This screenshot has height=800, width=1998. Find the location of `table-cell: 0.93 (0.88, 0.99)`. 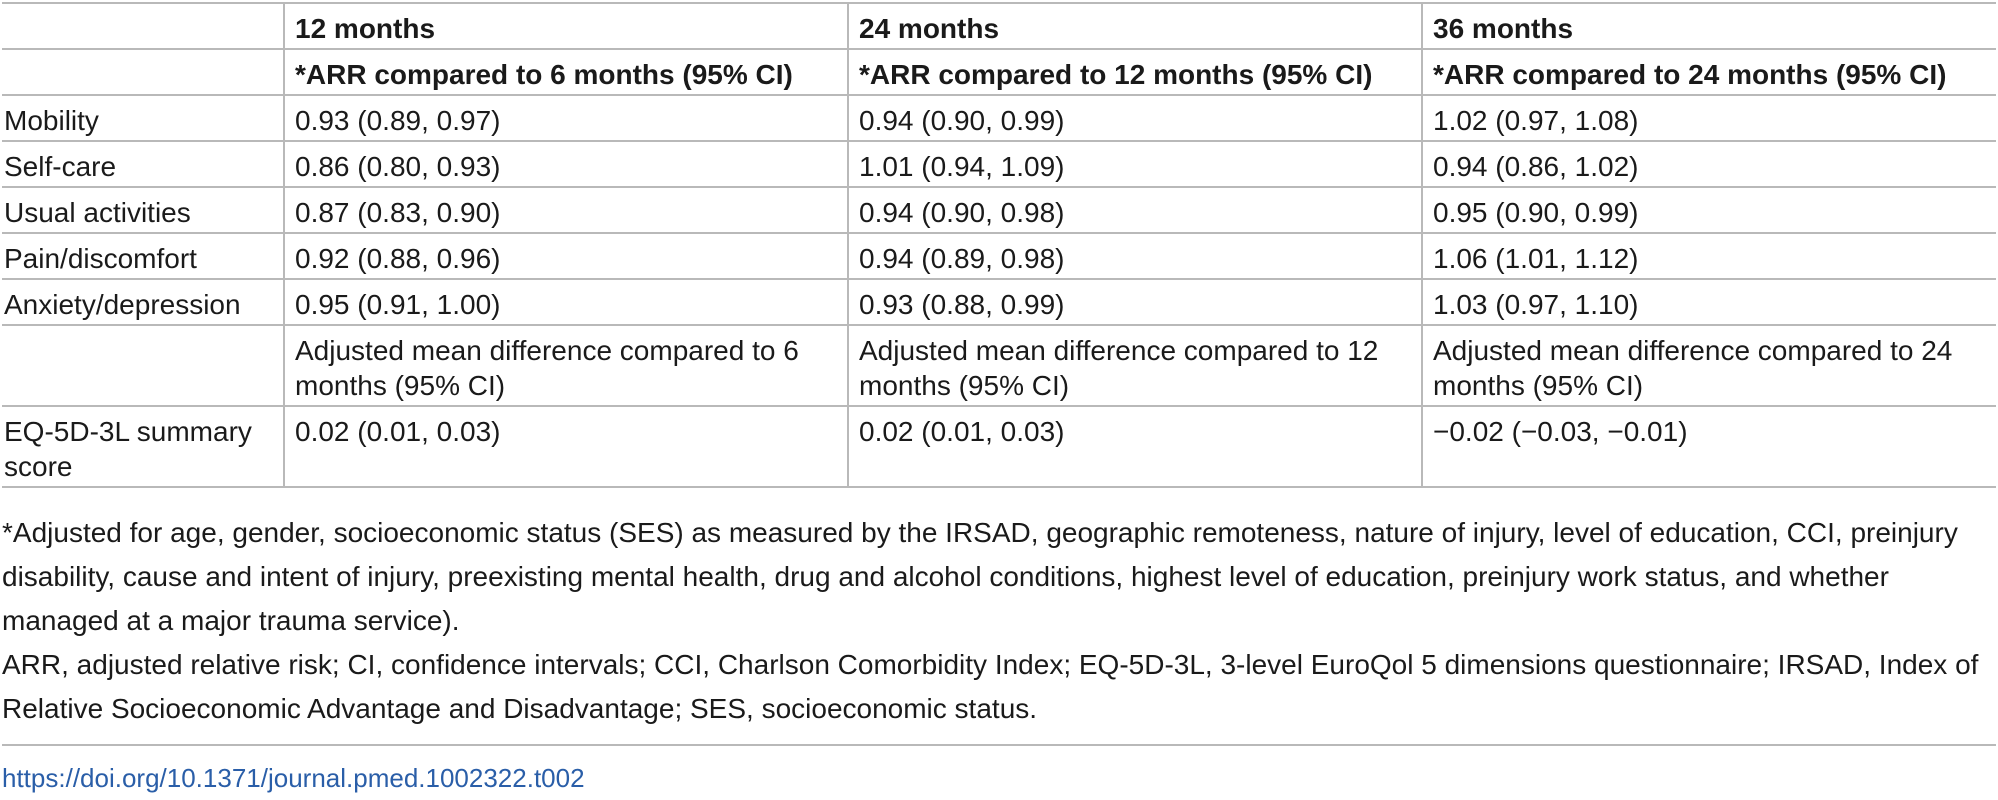

table-cell: 0.93 (0.88, 0.99) is located at coordinates (1134, 302).